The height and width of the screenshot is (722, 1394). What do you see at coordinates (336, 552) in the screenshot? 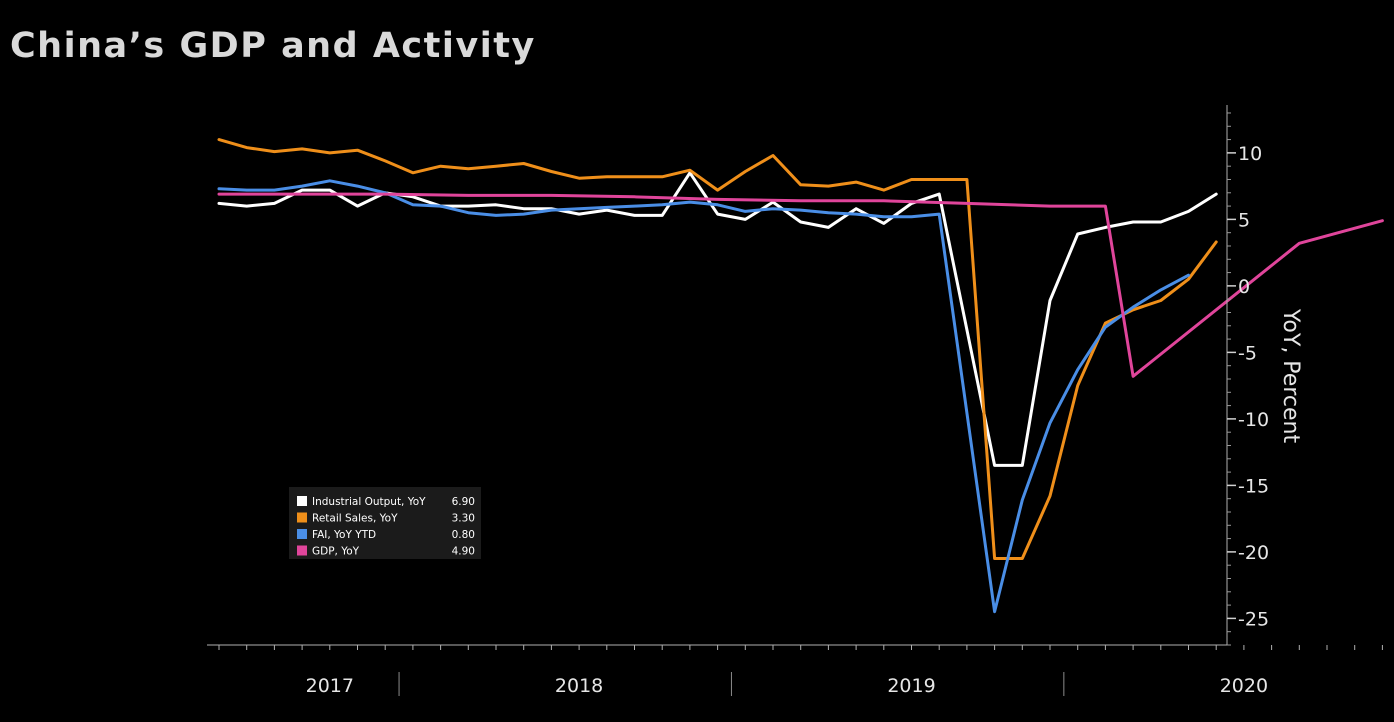
I see `legend-label-4: GDP, YoY` at bounding box center [336, 552].